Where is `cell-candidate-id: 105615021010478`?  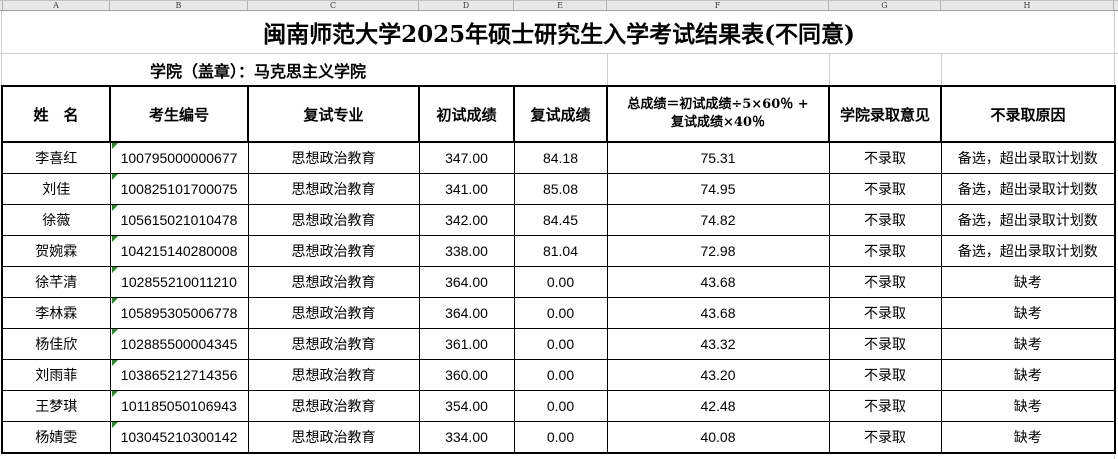 cell-candidate-id: 105615021010478 is located at coordinates (179, 220).